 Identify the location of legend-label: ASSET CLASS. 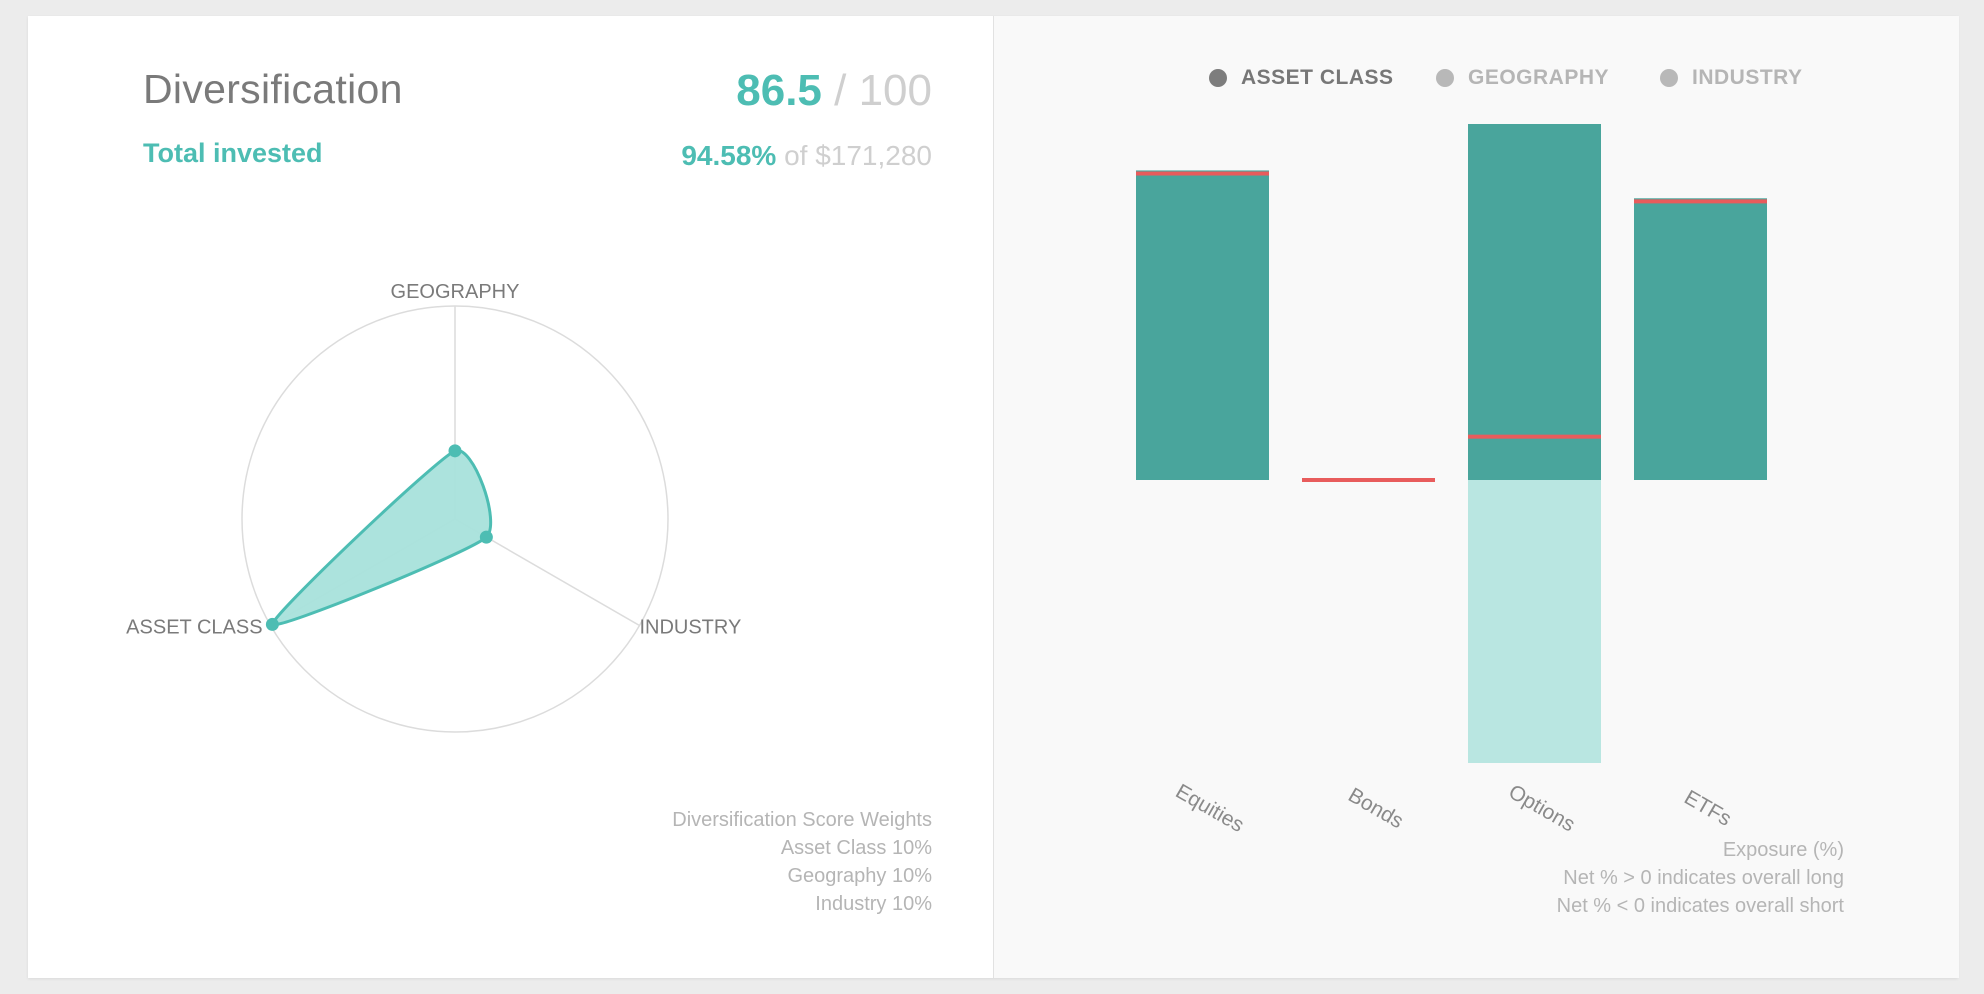
(1317, 77).